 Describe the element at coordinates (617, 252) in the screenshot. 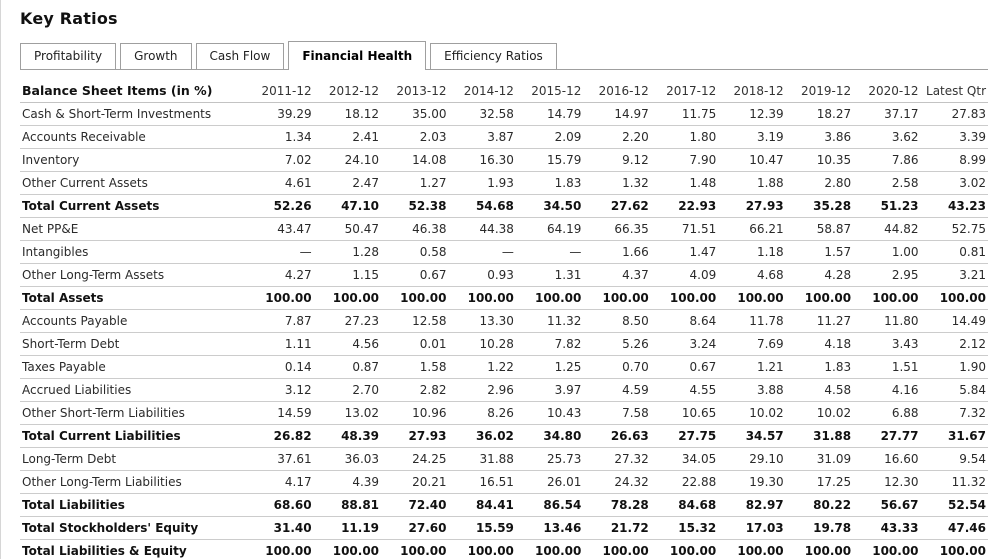

I see `cell-value: 1.66` at that location.